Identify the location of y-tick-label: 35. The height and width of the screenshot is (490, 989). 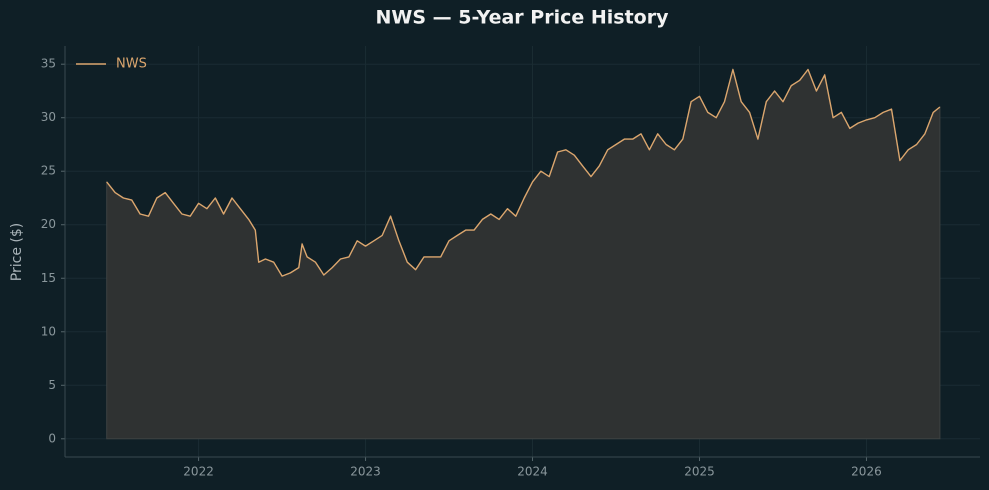
(48, 64).